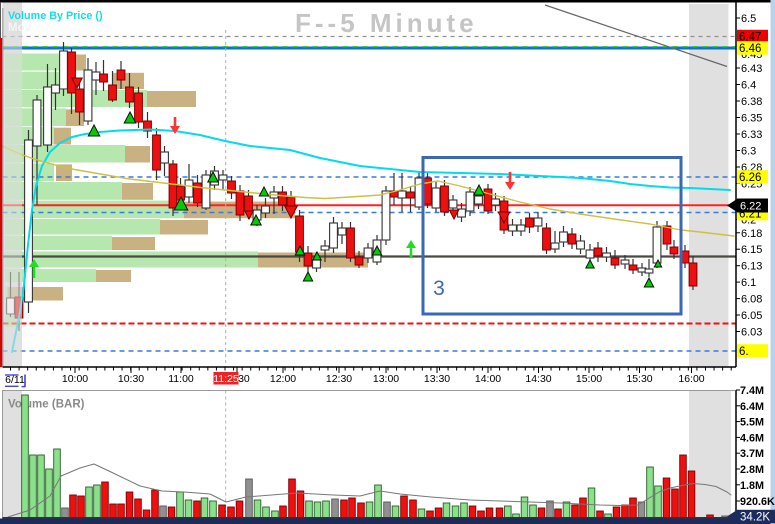  Describe the element at coordinates (437, 379) in the screenshot. I see `svg-text: 13:30` at that location.